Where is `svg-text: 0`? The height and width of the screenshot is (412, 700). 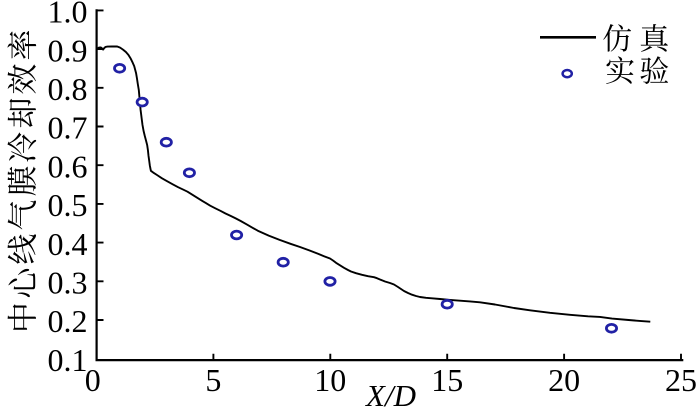
svg-text: 0 is located at coordinates (93, 380).